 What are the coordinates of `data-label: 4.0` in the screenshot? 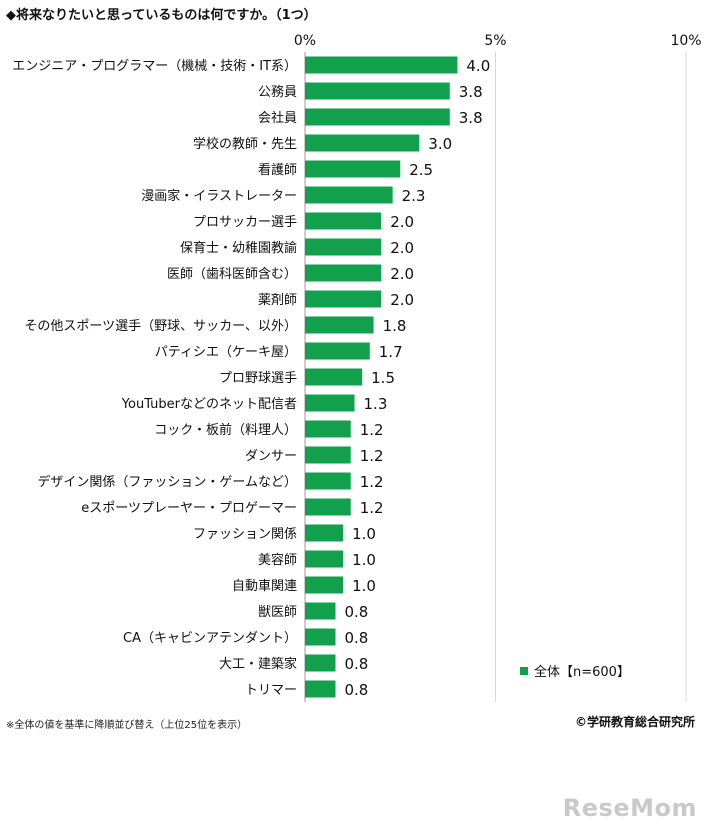 It's located at (478, 66).